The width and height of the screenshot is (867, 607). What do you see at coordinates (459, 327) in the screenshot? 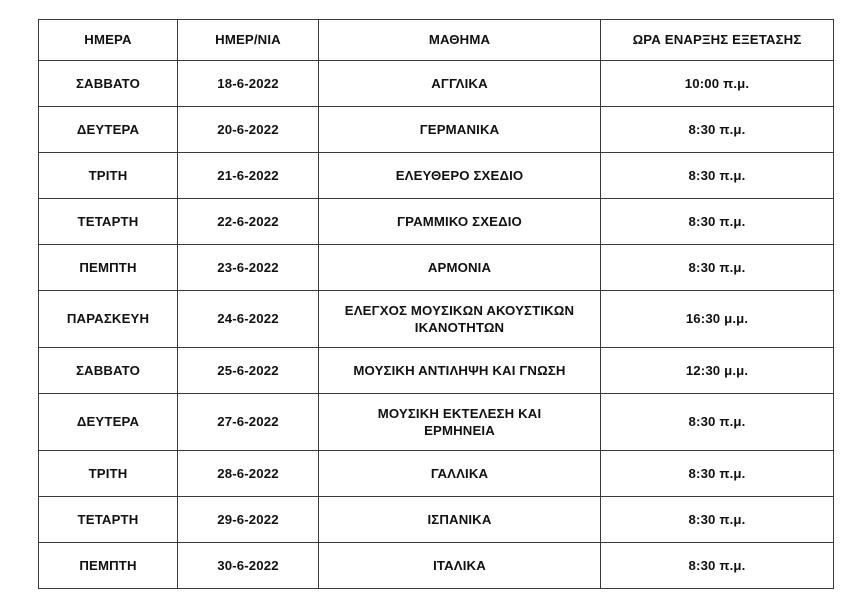
I see `cell-subject-line-2: ΙΚΑΝΟΤΗΤΩΝ` at bounding box center [459, 327].